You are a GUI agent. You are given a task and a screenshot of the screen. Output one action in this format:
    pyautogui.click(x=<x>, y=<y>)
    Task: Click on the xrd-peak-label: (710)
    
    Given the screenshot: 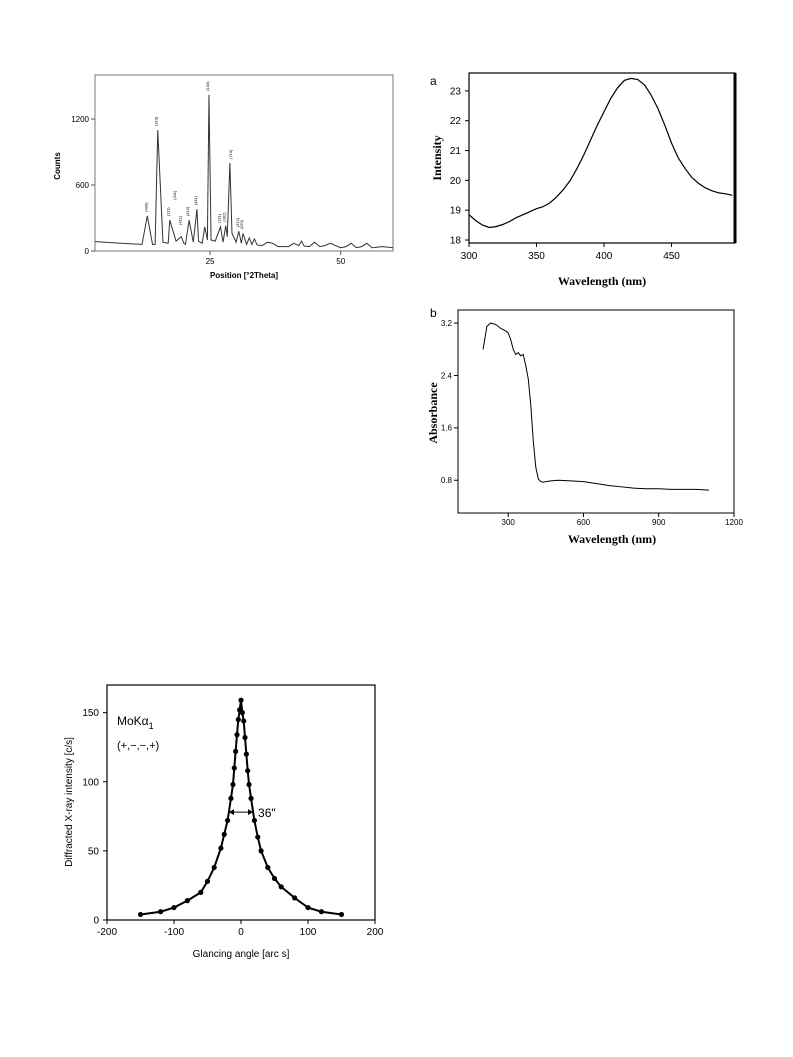 What is the action you would take?
    pyautogui.click(x=230, y=154)
    